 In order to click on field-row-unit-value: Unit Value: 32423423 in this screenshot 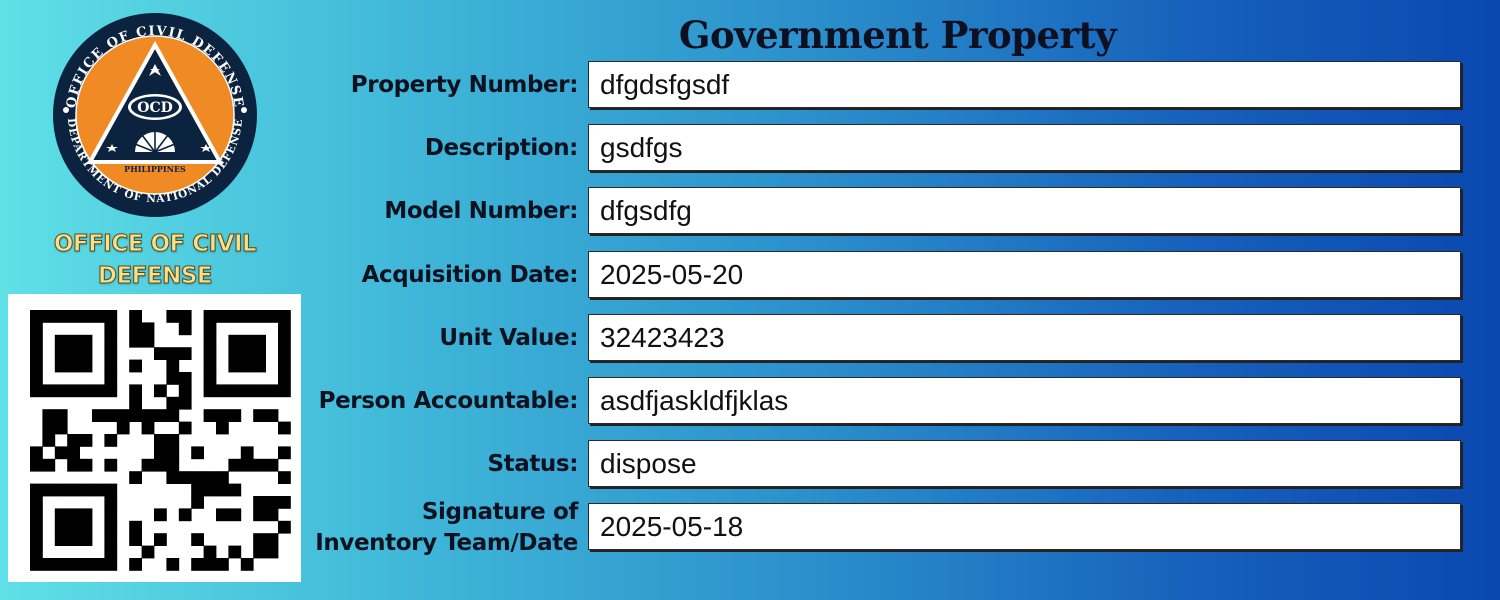, I will do `click(882, 339)`.